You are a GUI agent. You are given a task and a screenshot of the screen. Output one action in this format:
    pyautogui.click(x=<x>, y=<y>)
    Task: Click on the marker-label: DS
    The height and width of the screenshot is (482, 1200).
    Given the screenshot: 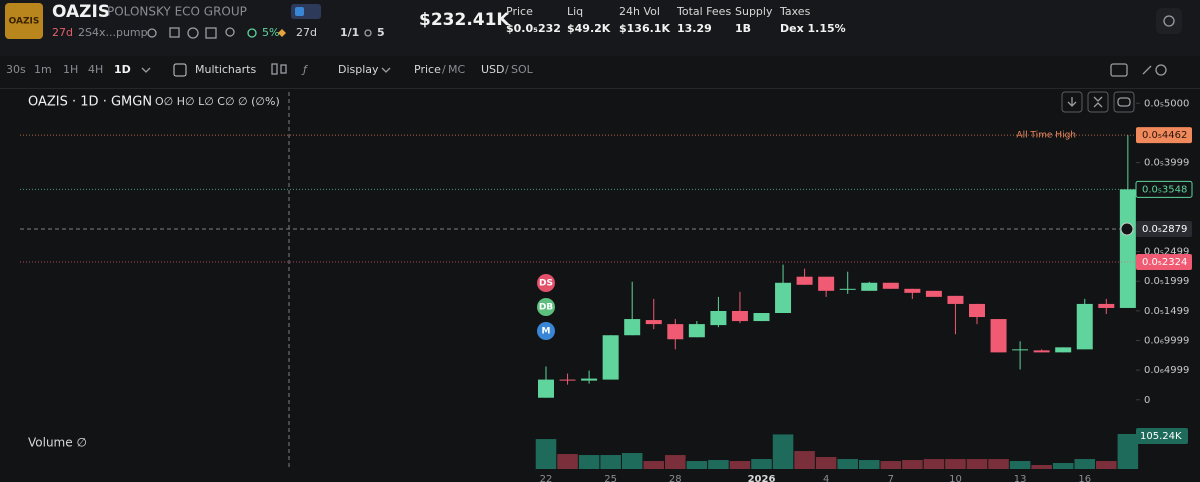 What is the action you would take?
    pyautogui.click(x=546, y=284)
    